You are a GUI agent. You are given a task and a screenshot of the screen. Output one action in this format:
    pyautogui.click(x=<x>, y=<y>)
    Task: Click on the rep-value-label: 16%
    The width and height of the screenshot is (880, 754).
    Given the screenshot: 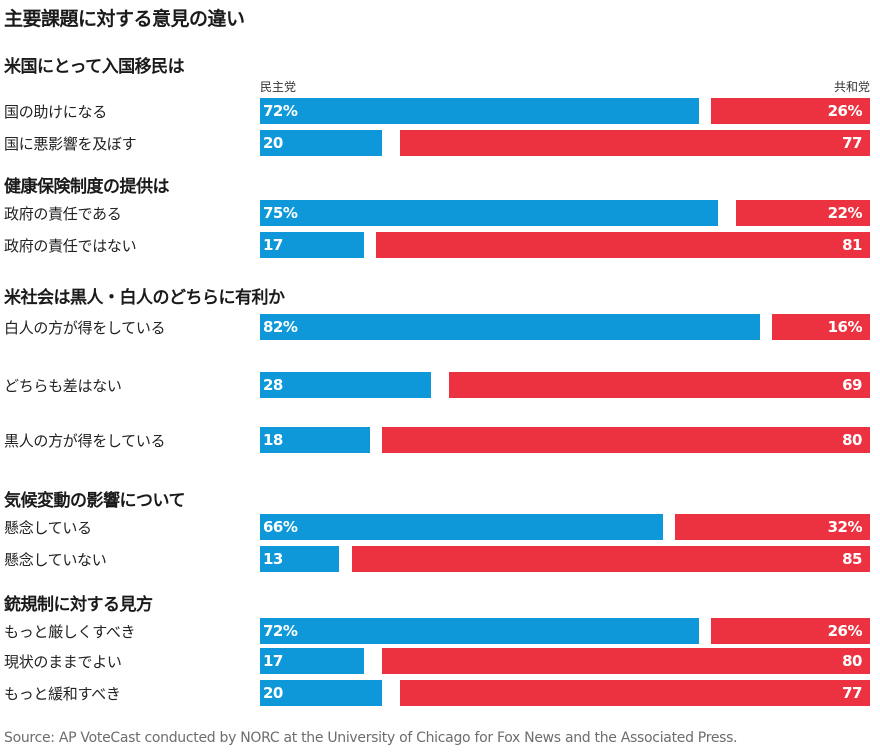 What is the action you would take?
    pyautogui.click(x=845, y=327)
    